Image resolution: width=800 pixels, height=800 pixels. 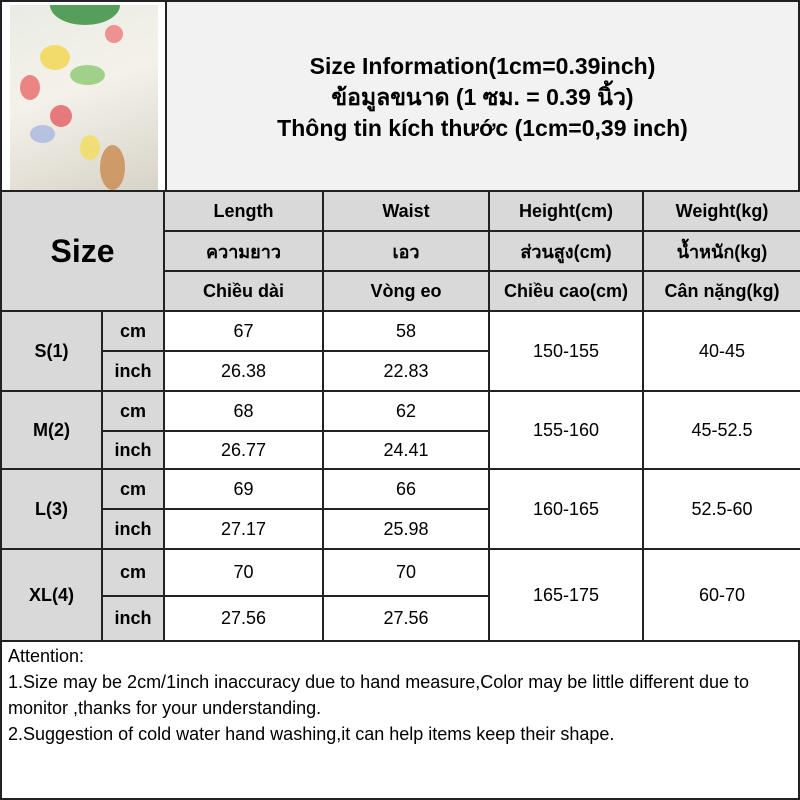 I want to click on size-label: XL(4), so click(x=51, y=595).